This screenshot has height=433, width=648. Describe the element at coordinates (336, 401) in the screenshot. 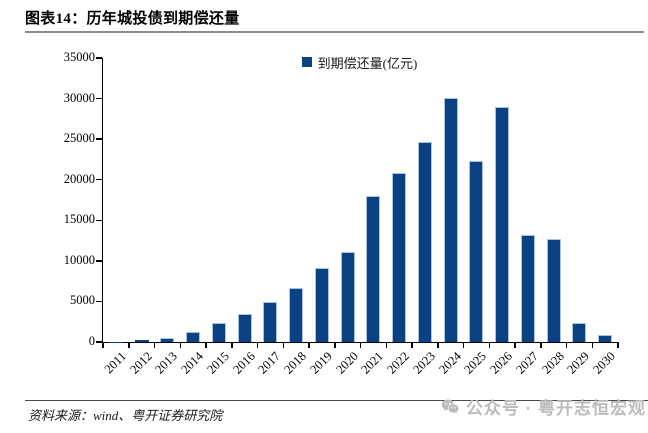

I see `footer-rule` at that location.